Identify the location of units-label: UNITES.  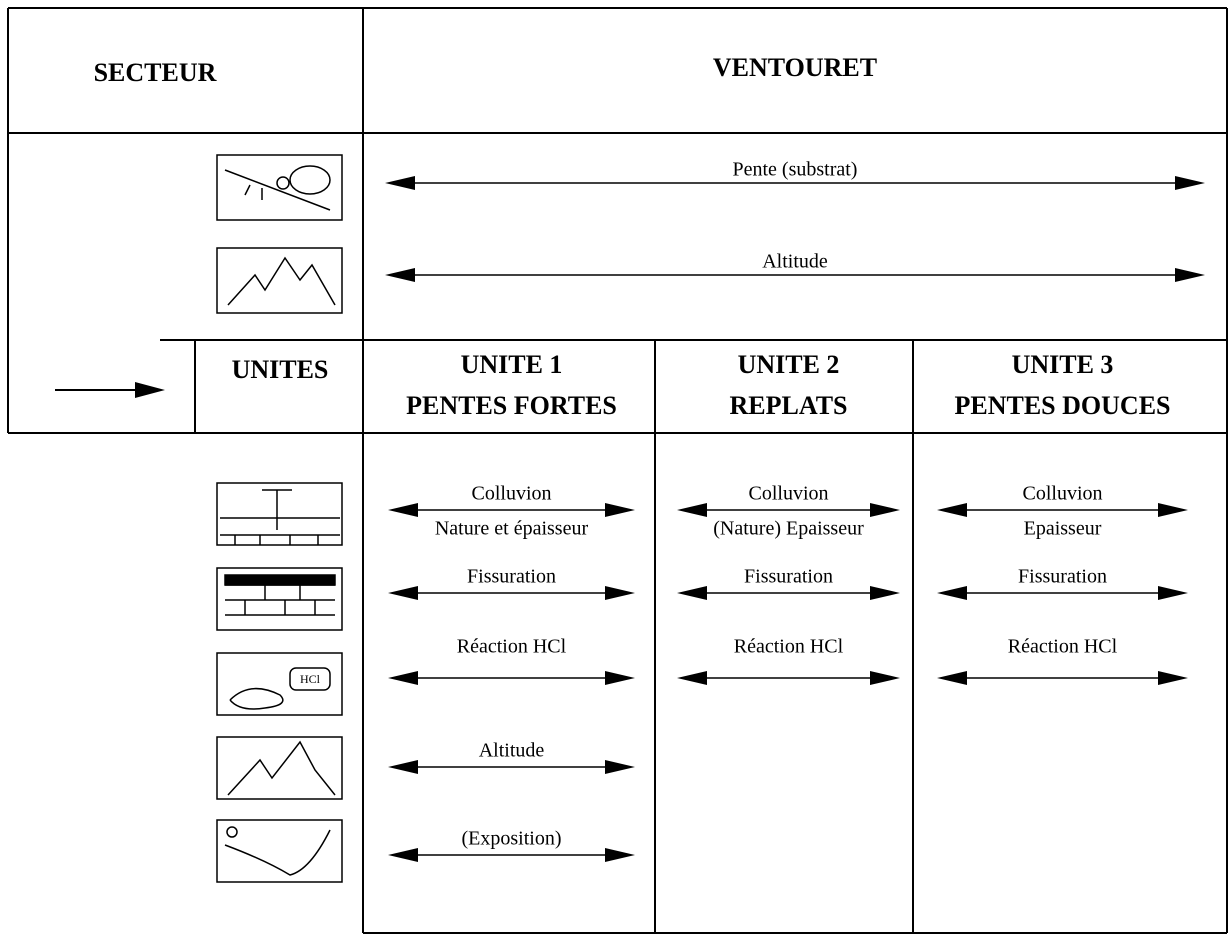
(280, 369).